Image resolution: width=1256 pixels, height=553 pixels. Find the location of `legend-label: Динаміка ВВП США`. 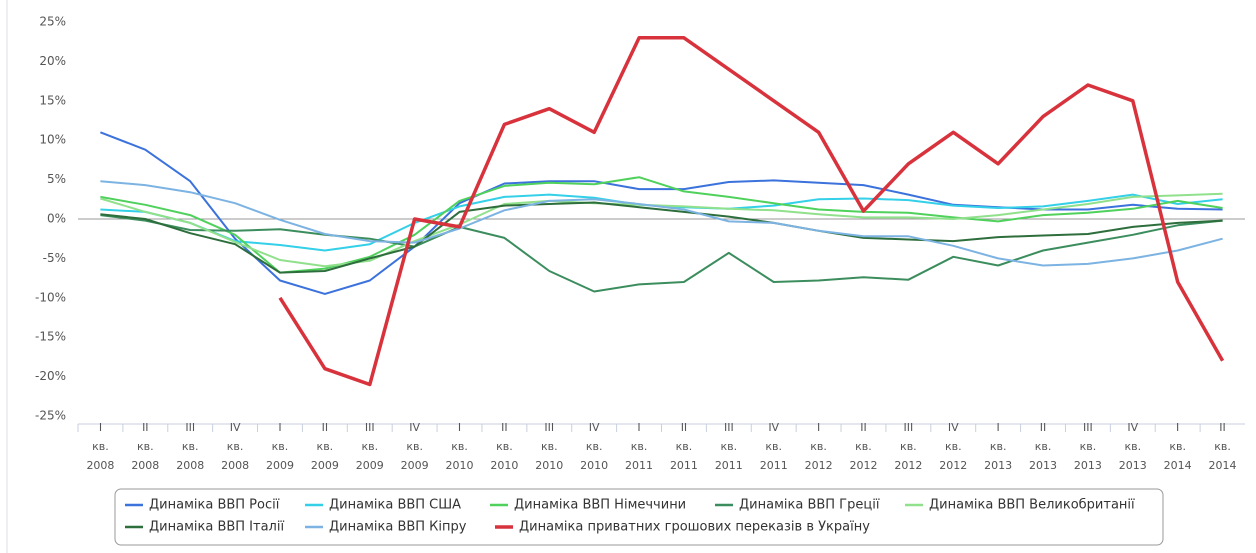

legend-label: Динаміка ВВП США is located at coordinates (395, 505).